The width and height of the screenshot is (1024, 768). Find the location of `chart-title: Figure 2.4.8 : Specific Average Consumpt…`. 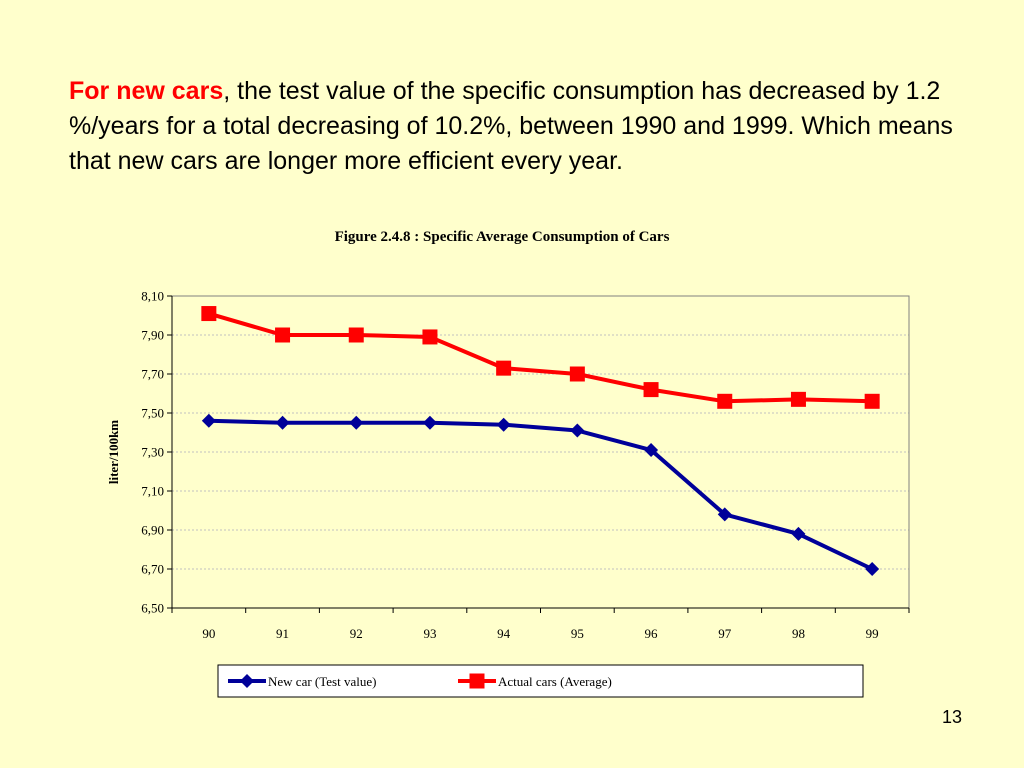

chart-title: Figure 2.4.8 : Specific Average Consumpt… is located at coordinates (502, 237).